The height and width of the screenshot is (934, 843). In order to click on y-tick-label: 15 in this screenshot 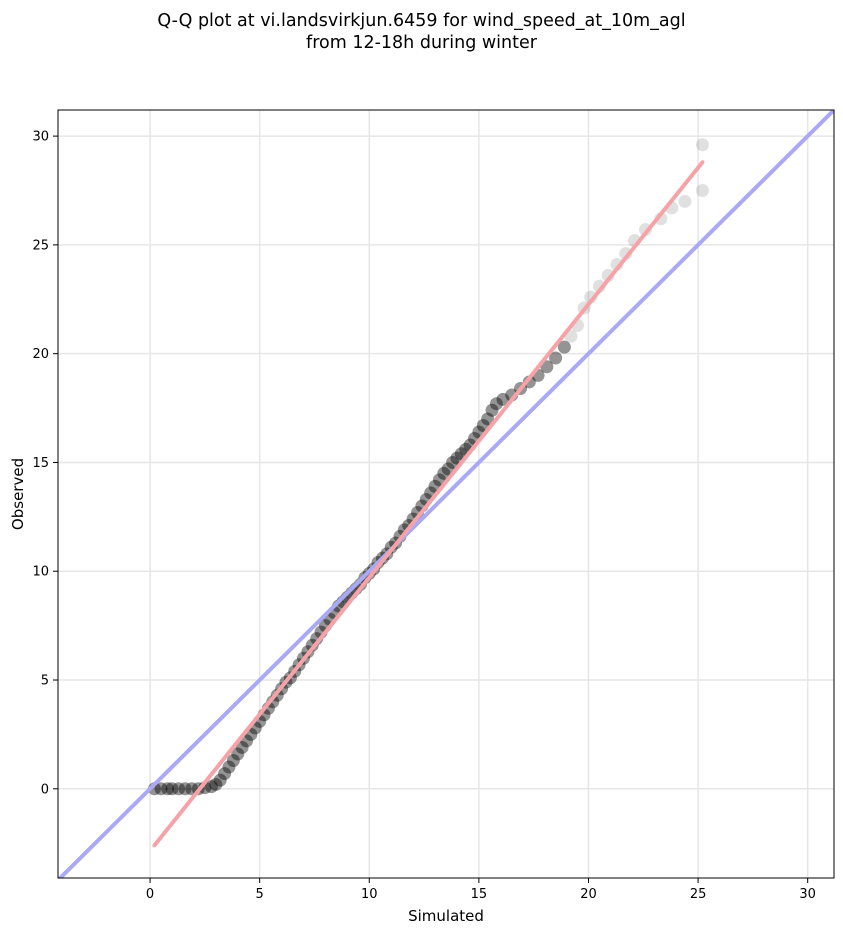, I will do `click(40, 463)`.